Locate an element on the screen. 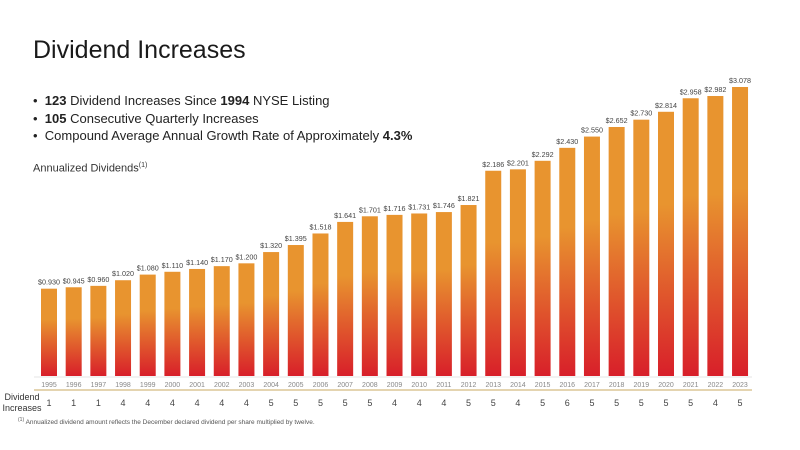 This screenshot has width=800, height=450. value-label: $1.641 is located at coordinates (345, 215).